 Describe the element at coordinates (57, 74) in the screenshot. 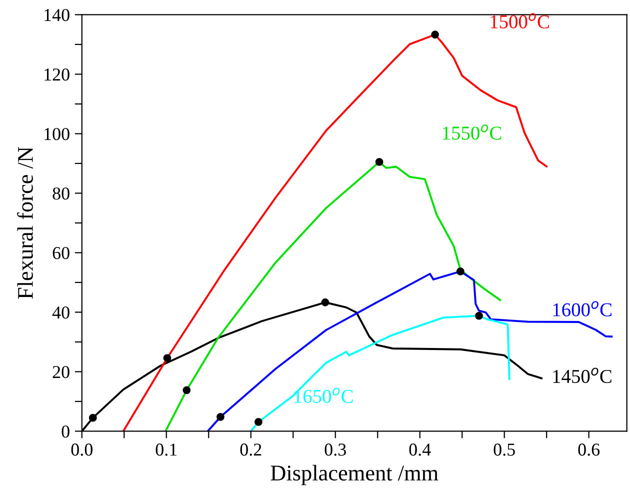

I see `y-tick-label: 120` at that location.